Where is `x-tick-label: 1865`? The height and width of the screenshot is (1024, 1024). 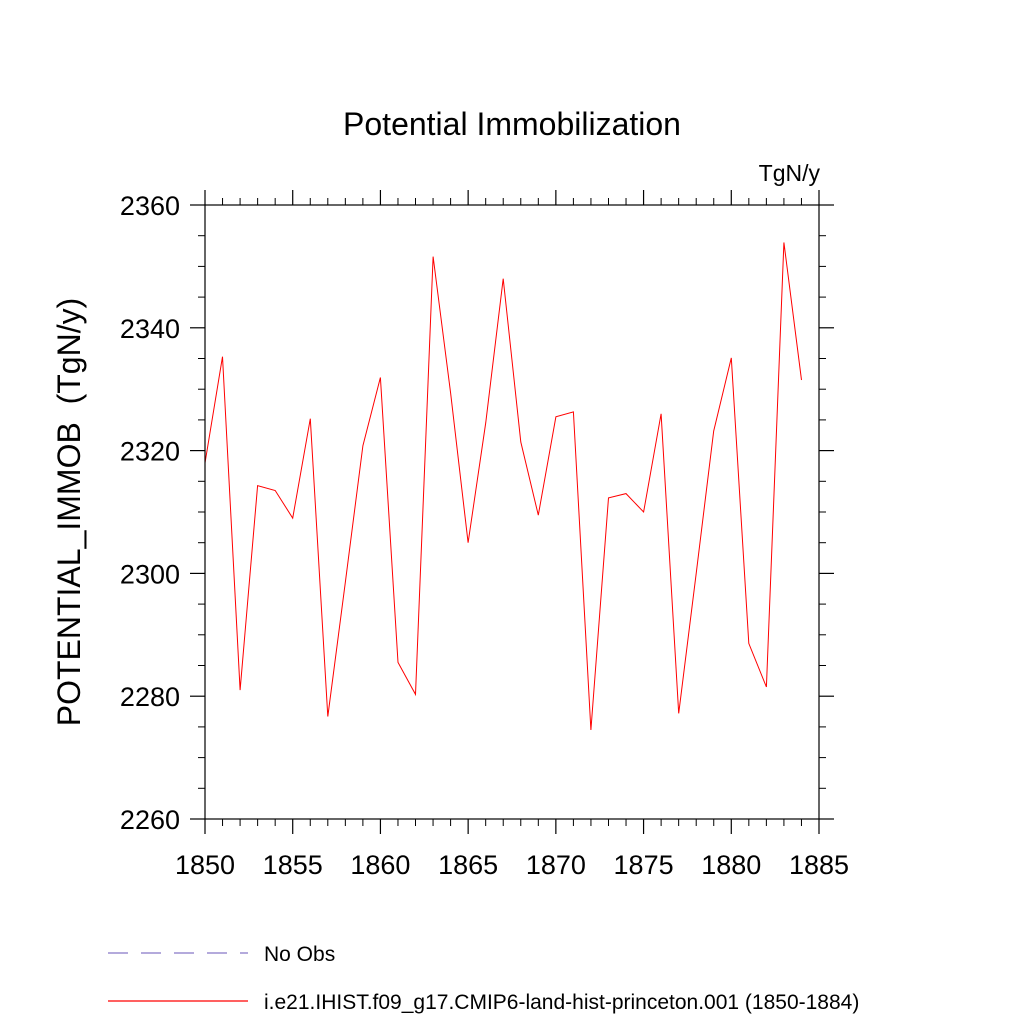 x-tick-label: 1865 is located at coordinates (468, 865).